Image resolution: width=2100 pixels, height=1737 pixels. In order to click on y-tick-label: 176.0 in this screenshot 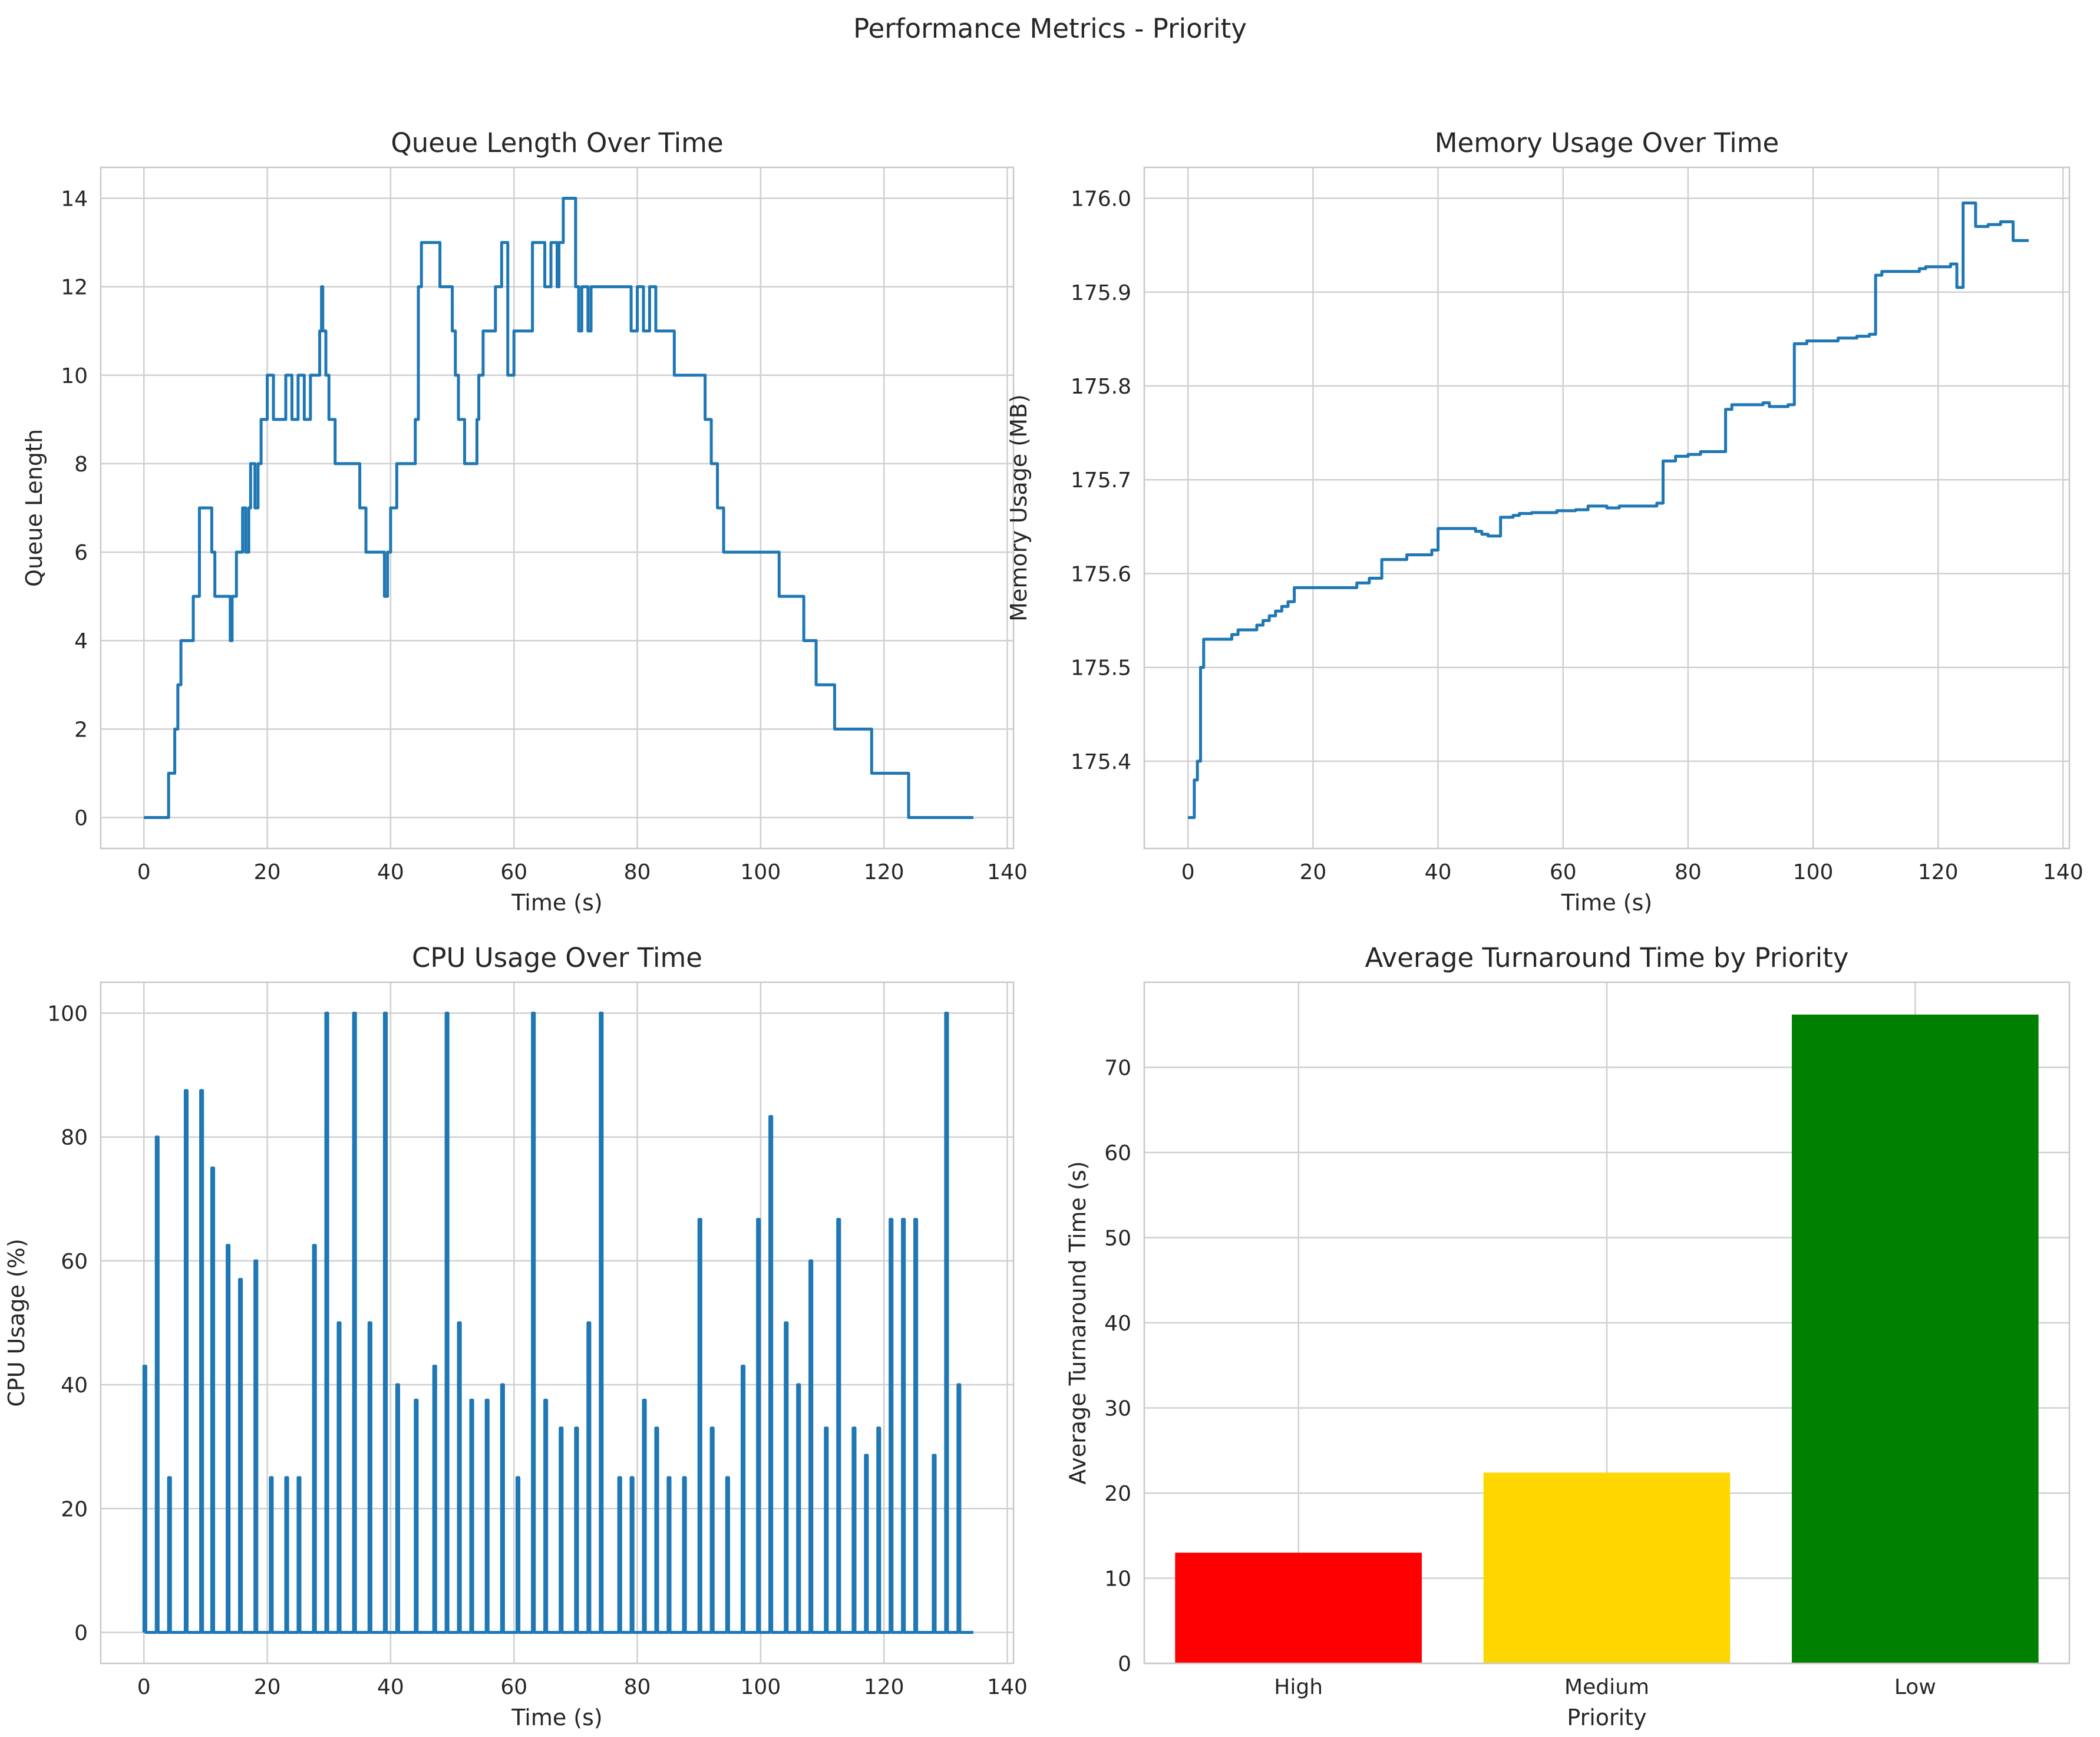, I will do `click(1101, 199)`.